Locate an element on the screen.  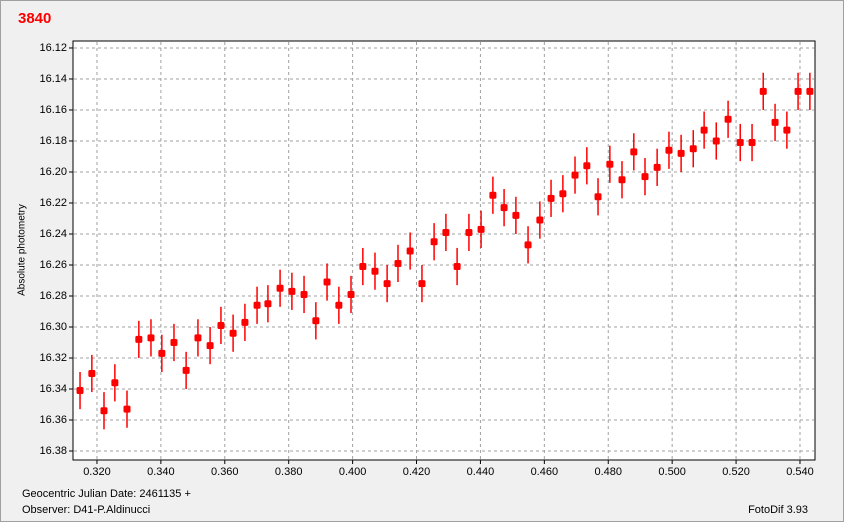
y-tick-label: 16.24 is located at coordinates (53, 234).